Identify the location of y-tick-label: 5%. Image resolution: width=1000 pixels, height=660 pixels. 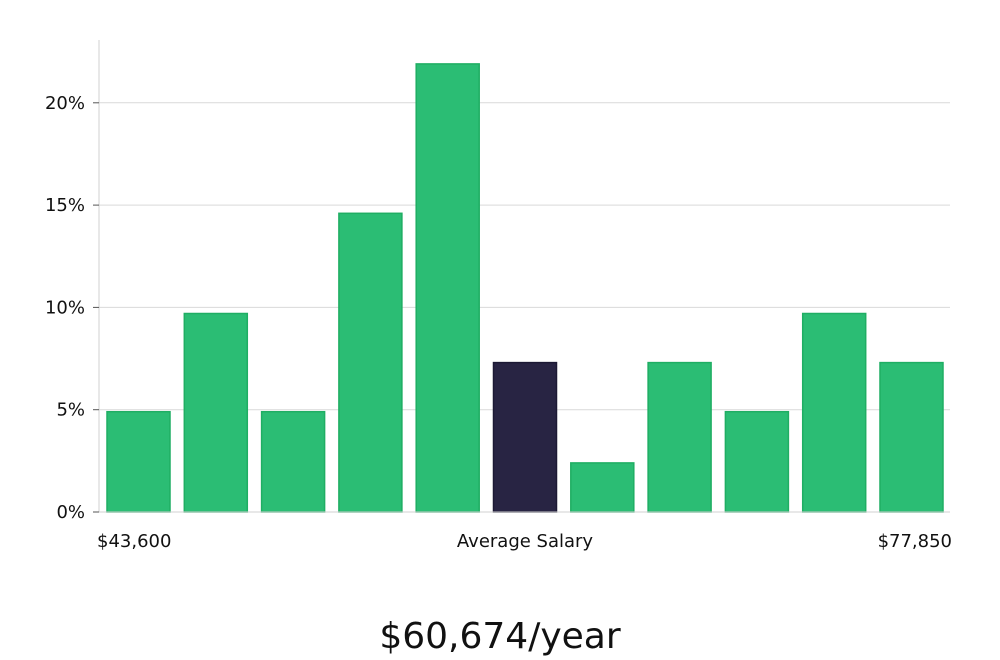
(70, 410).